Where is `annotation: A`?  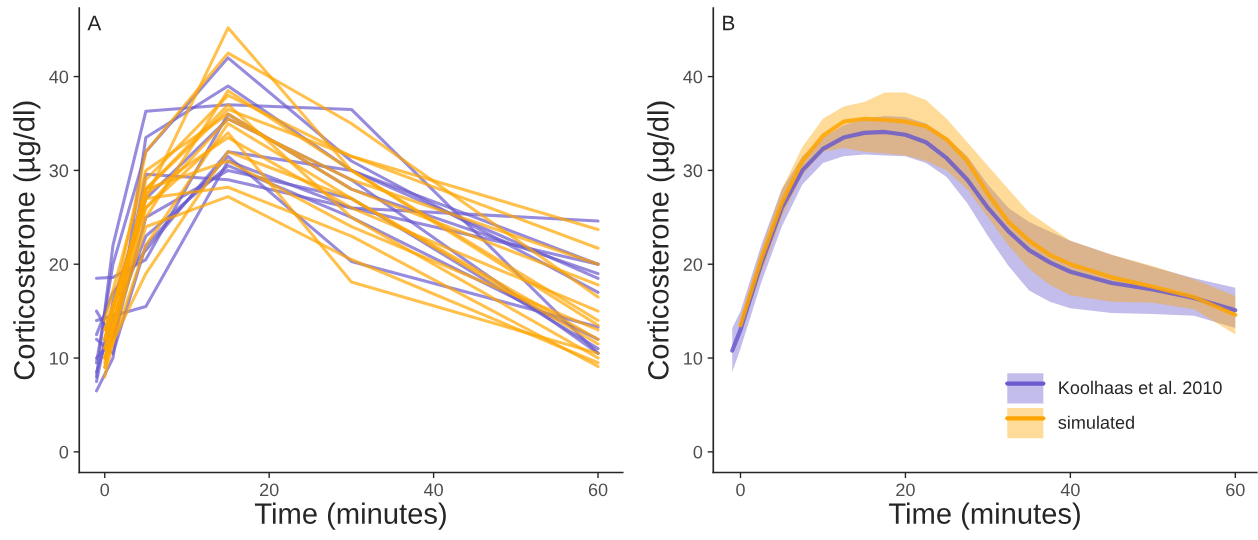 annotation: A is located at coordinates (94, 23).